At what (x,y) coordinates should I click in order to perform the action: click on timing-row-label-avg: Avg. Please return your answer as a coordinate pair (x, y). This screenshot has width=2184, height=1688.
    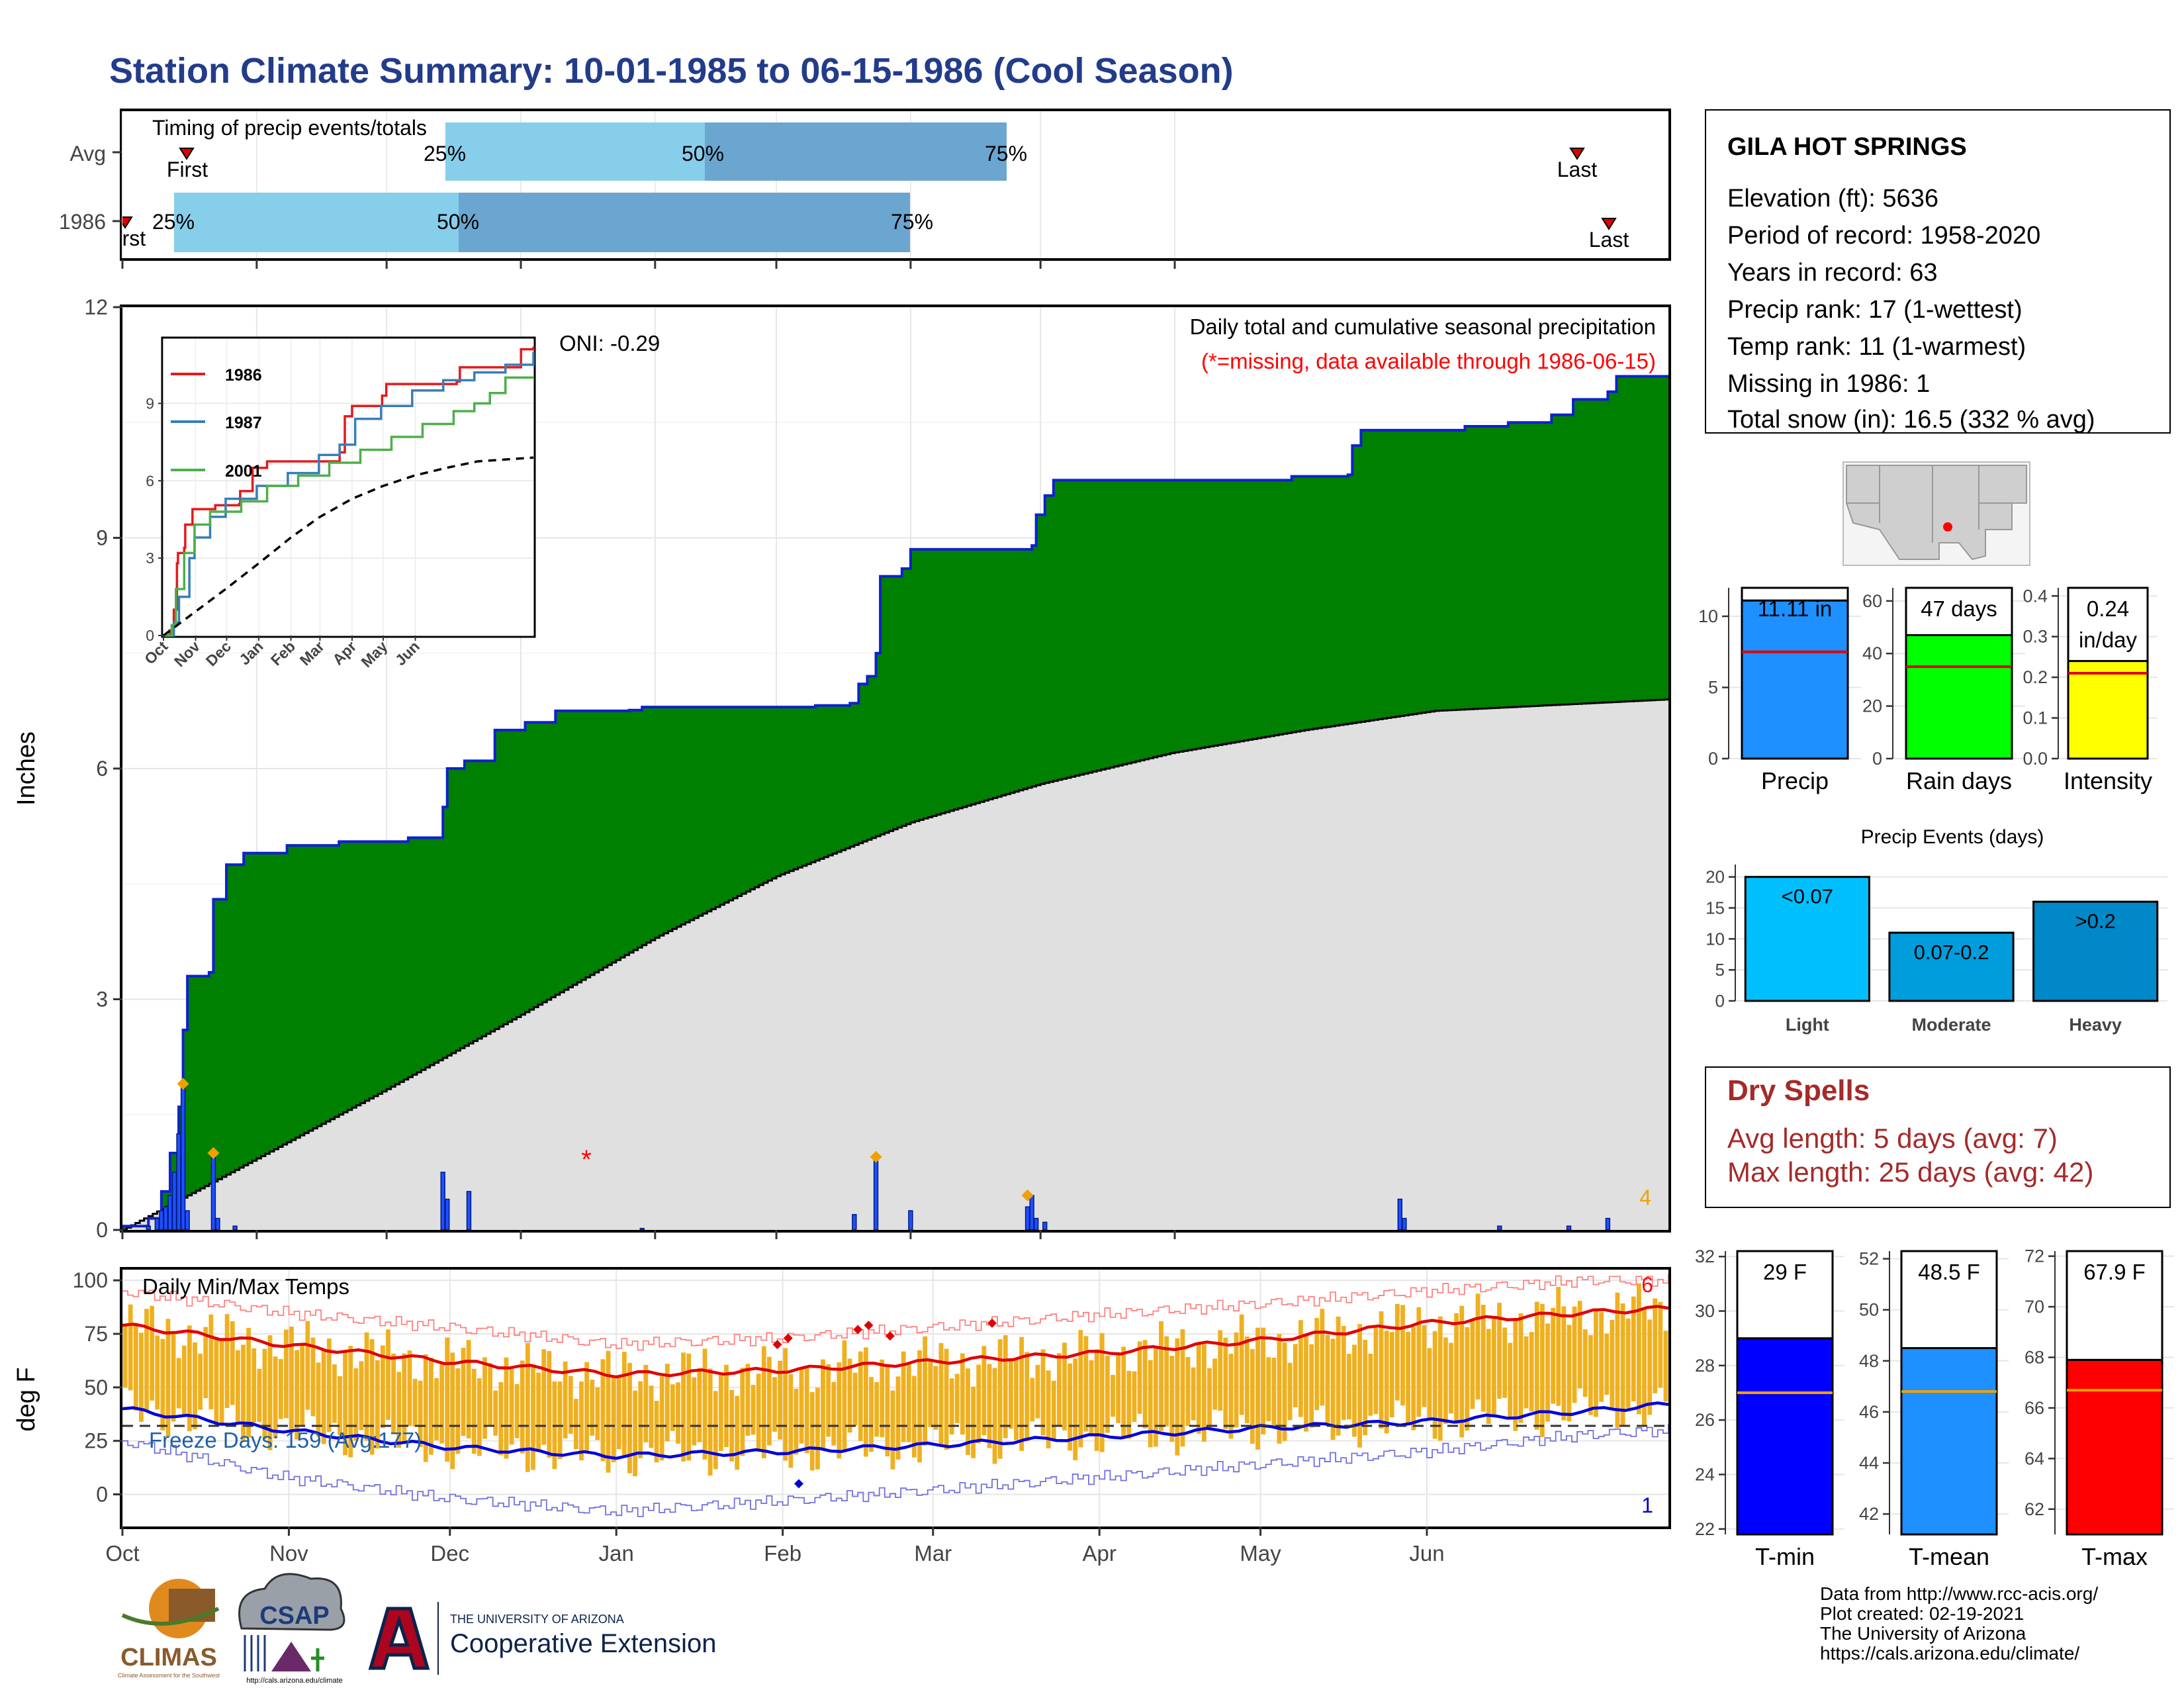
    Looking at the image, I should click on (87, 153).